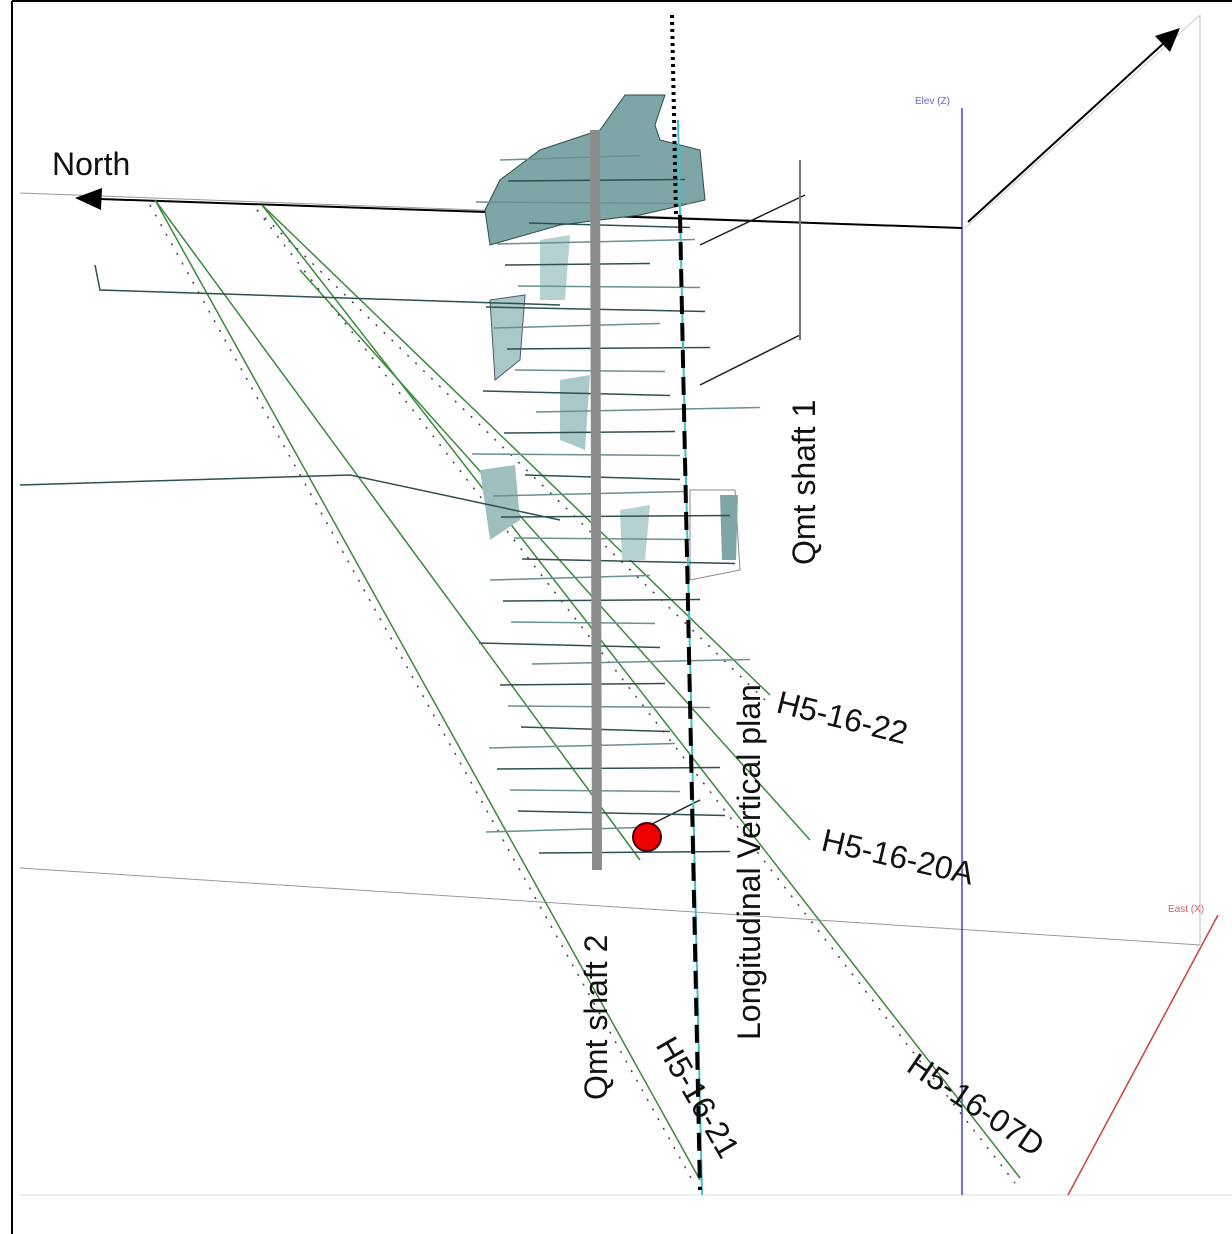  I want to click on shaft2-label: Qmt shaft 2, so click(596, 1017).